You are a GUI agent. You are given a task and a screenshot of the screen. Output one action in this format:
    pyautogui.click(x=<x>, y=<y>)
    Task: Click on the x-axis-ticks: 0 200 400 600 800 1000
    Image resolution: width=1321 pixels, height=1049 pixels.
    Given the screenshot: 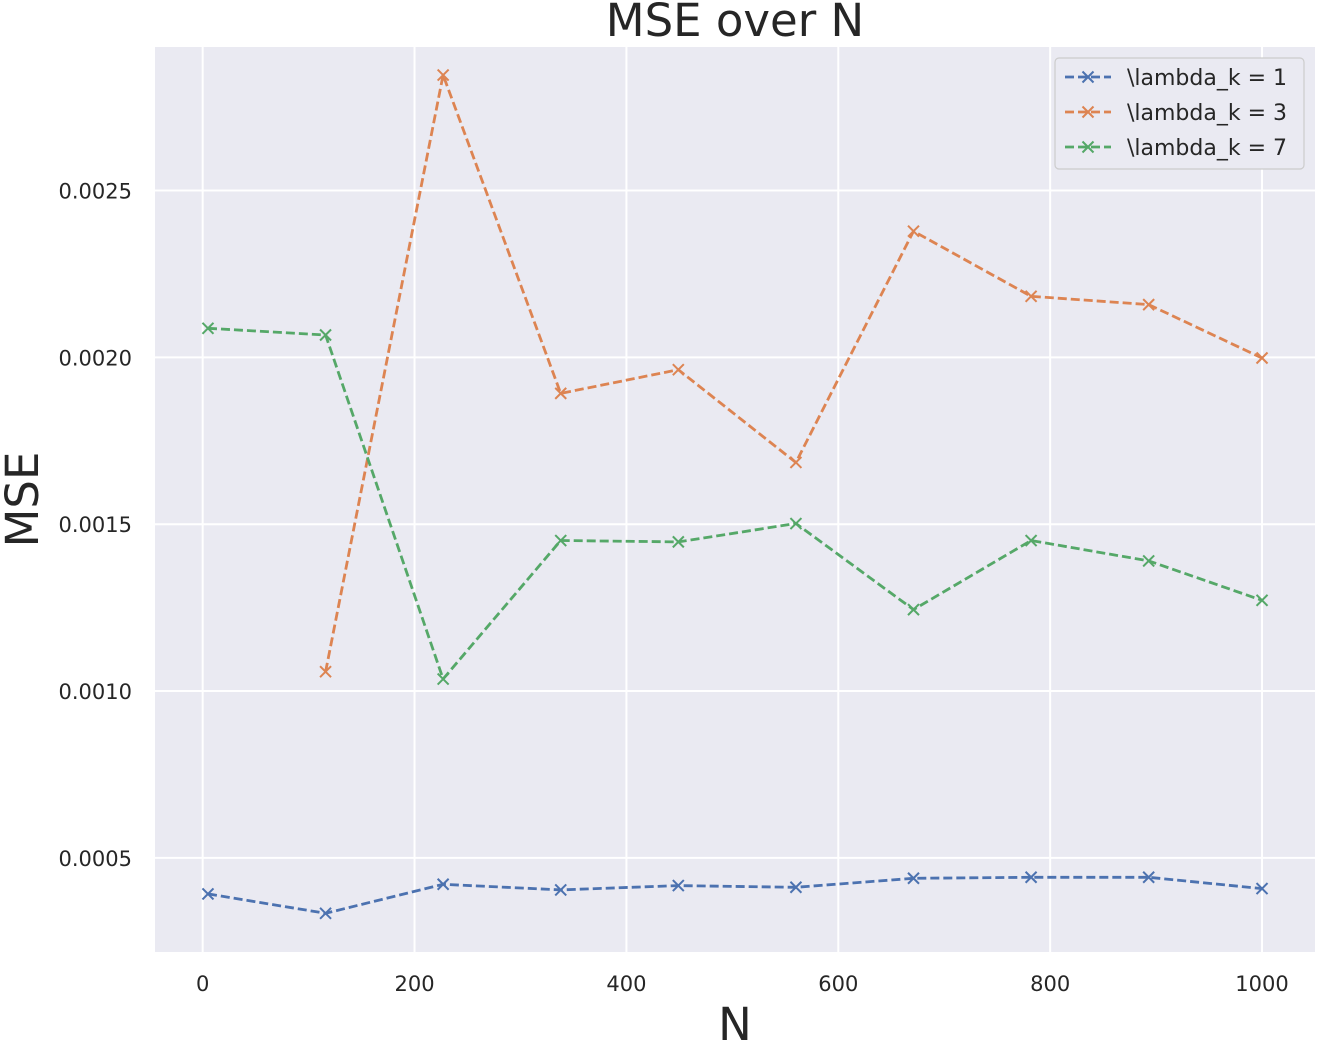 What is the action you would take?
    pyautogui.click(x=742, y=984)
    